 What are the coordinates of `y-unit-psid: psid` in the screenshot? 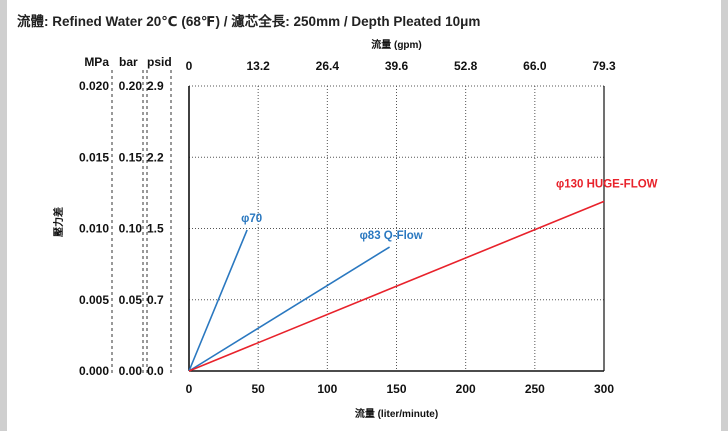 It's located at (159, 62).